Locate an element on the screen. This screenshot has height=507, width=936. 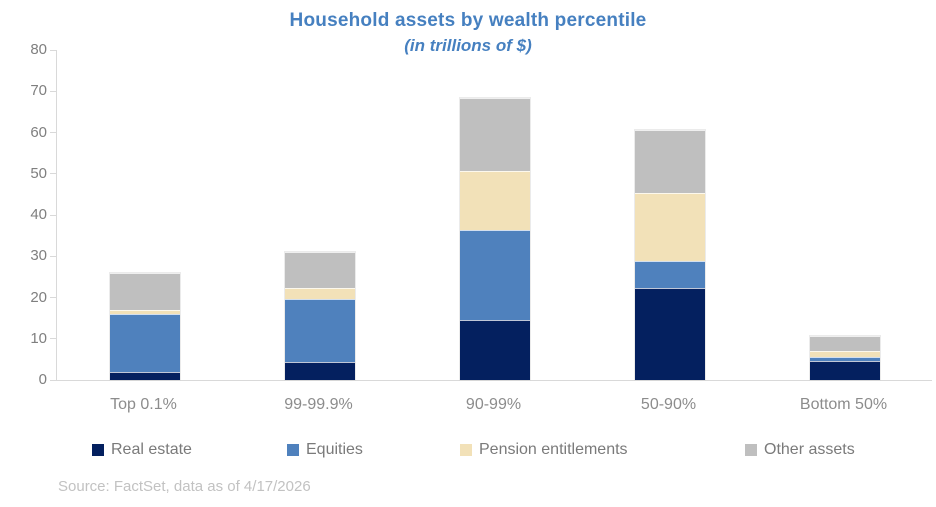
legend-label: Equities is located at coordinates (334, 449).